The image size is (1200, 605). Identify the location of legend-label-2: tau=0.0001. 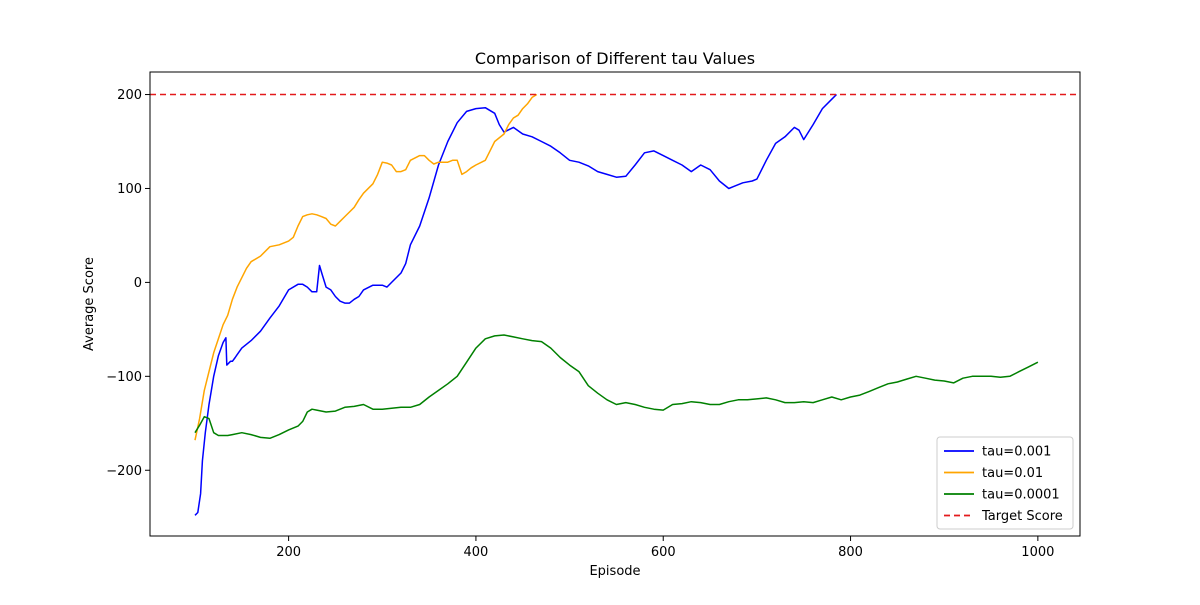
(1021, 495).